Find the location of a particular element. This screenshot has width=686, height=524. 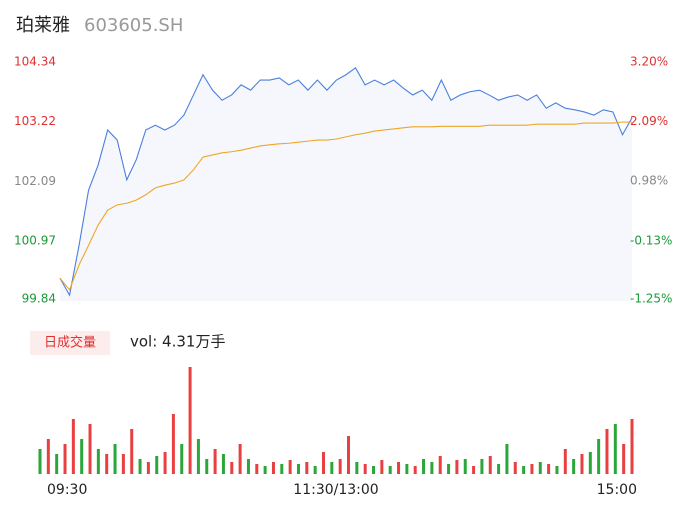

y2-tick-label: 3.20% is located at coordinates (649, 62).